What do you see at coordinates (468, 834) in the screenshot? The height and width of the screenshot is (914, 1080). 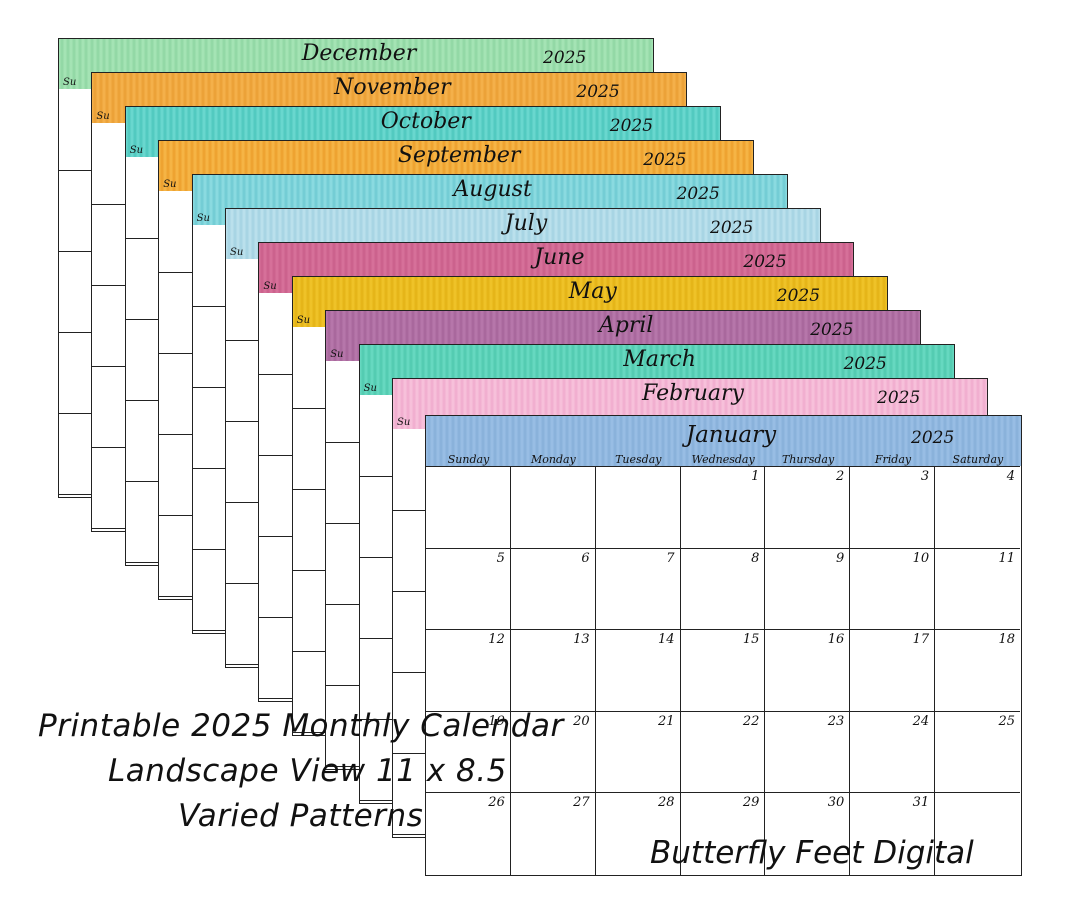 I see `day-cell: 26` at bounding box center [468, 834].